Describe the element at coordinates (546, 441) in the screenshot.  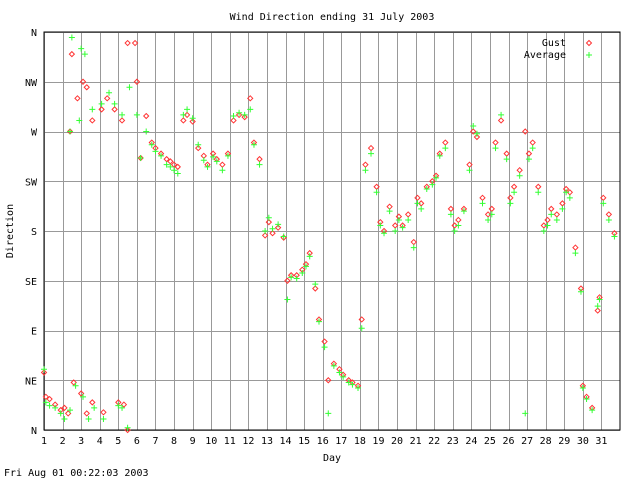
I see `x-tick-label: 28` at that location.